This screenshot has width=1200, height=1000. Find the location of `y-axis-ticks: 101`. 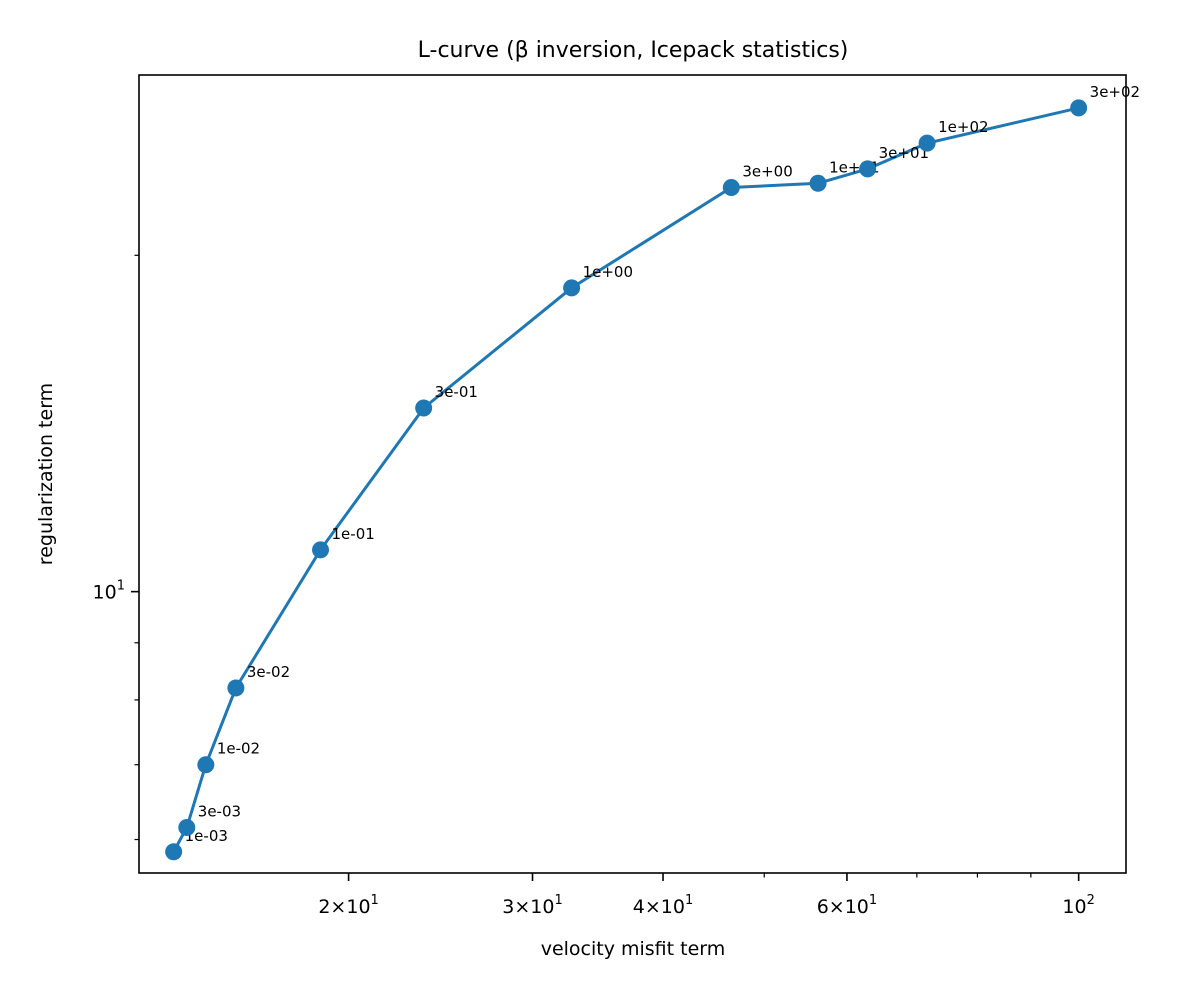

y-axis-ticks: 101 is located at coordinates (116, 547).